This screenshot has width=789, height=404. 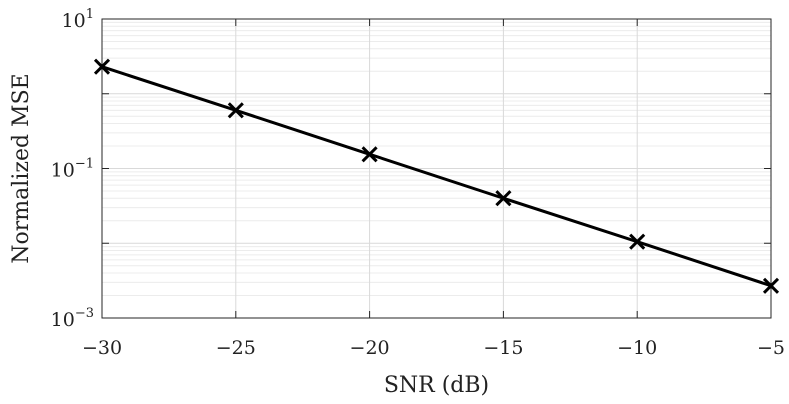 I want to click on y-tick-label: 10⁻³, so click(x=72, y=318).